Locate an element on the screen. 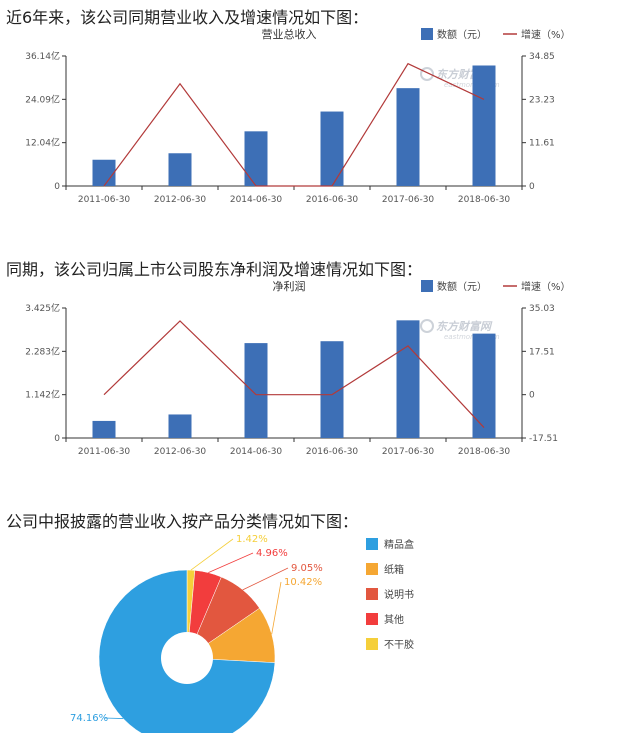  y-left-tick-label: 36.14亿 is located at coordinates (42, 56).